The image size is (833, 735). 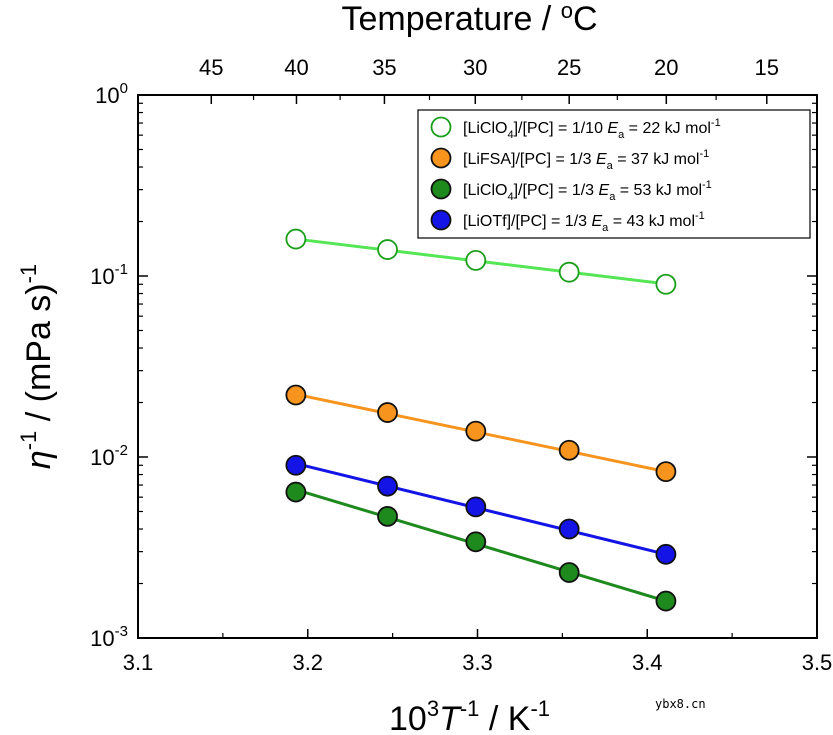 I want to click on y-tick-label: 10⁰, so click(x=111, y=94).